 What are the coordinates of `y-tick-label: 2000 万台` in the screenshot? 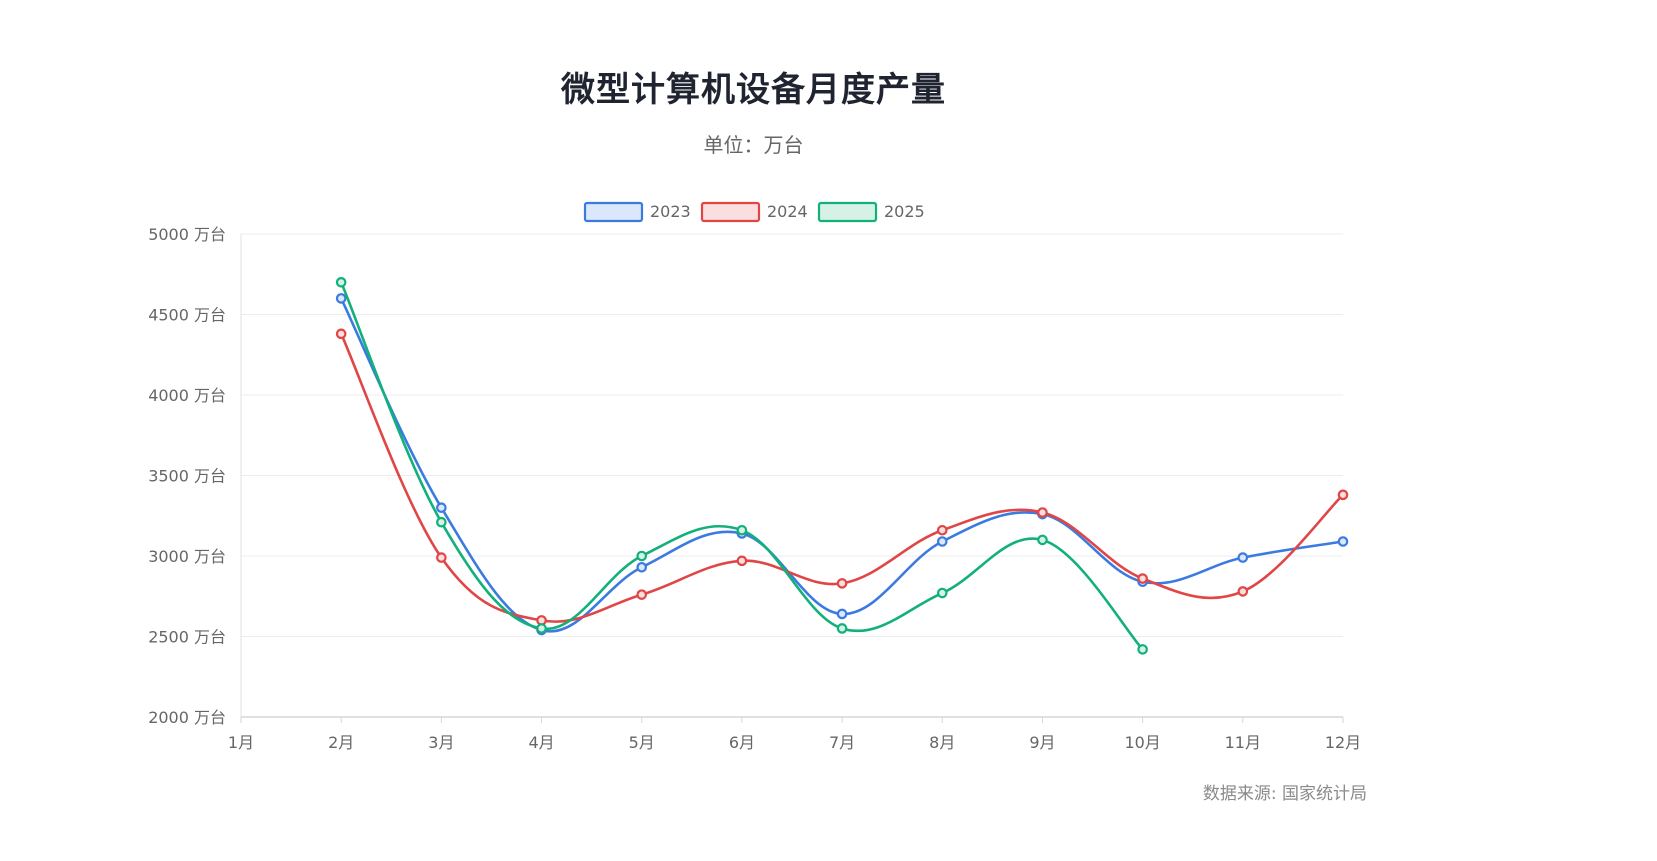 It's located at (187, 717).